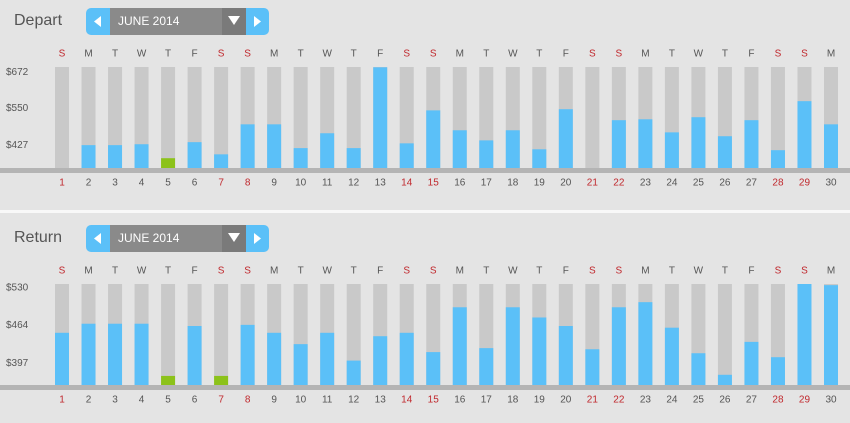 Image resolution: width=850 pixels, height=423 pixels. Describe the element at coordinates (381, 400) in the screenshot. I see `day-label: 13` at that location.